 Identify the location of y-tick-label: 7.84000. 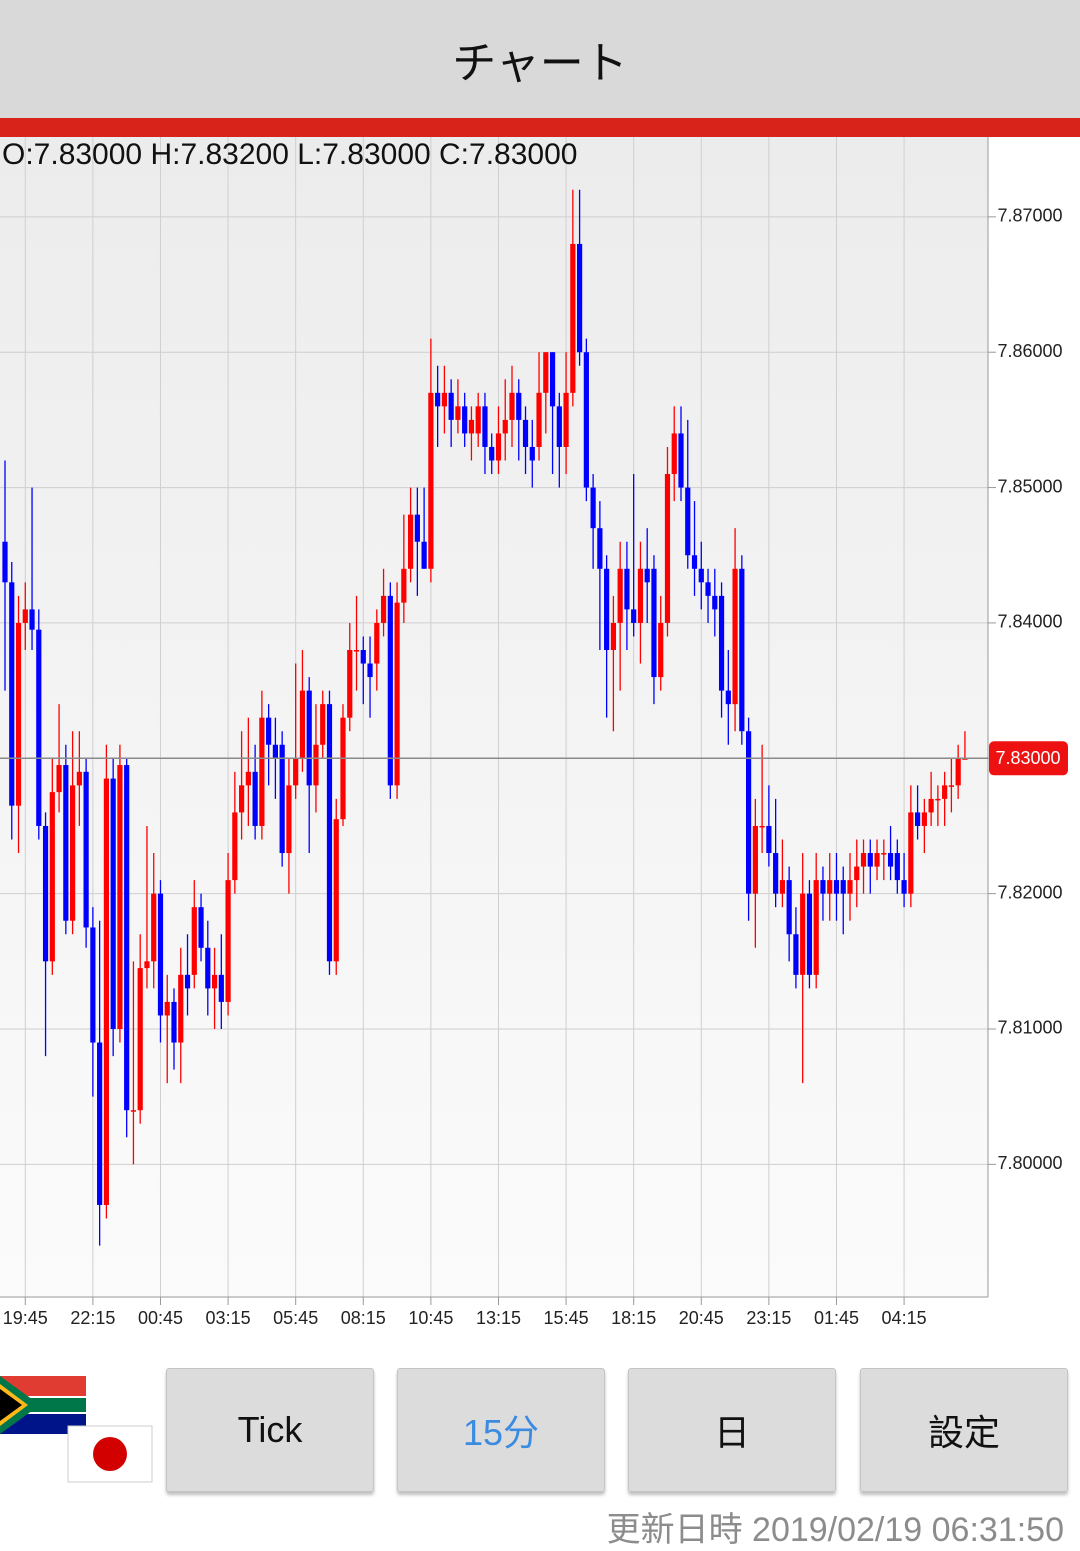
(1029, 622).